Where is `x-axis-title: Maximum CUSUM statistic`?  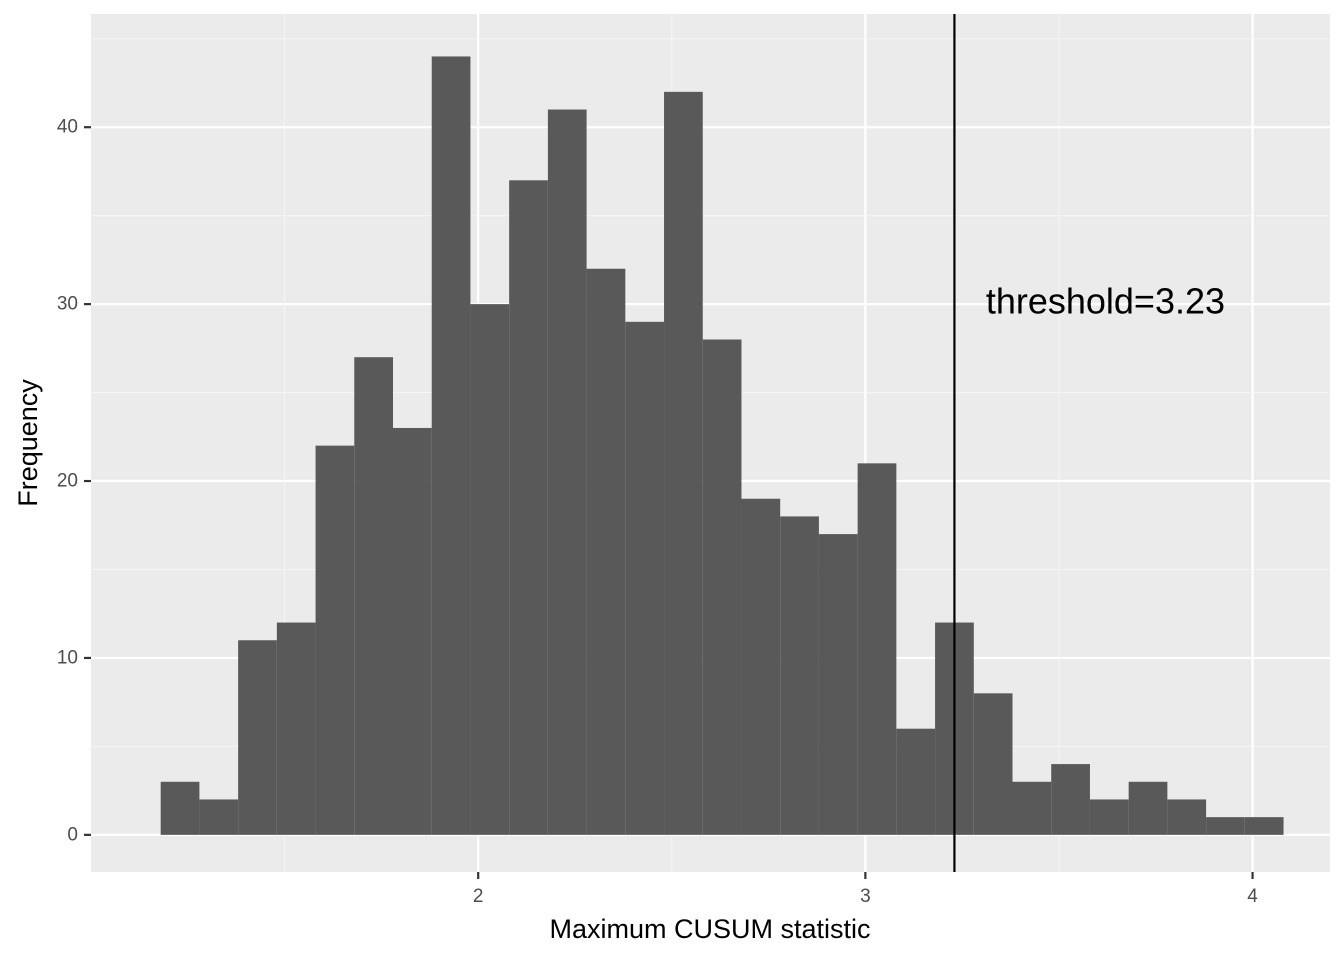
x-axis-title: Maximum CUSUM statistic is located at coordinates (709, 929).